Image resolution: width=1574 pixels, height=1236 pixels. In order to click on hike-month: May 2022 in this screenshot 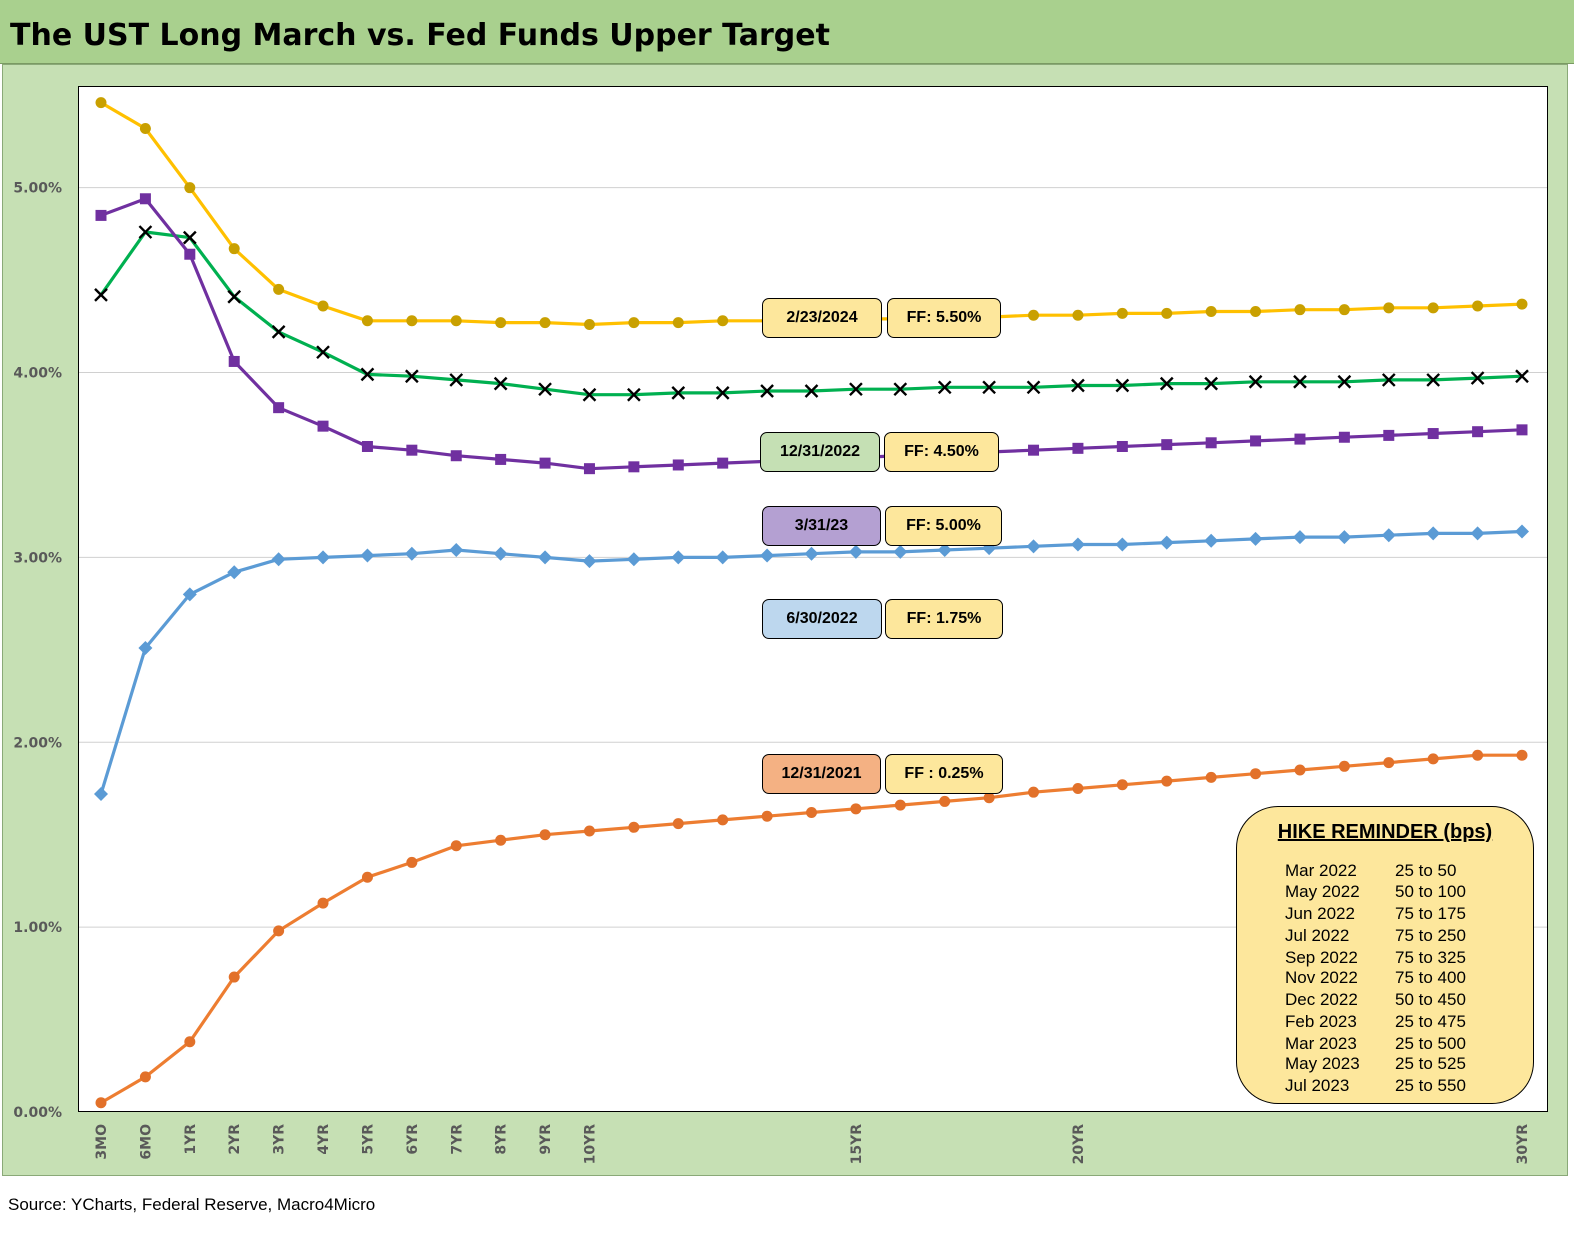, I will do `click(1322, 891)`.